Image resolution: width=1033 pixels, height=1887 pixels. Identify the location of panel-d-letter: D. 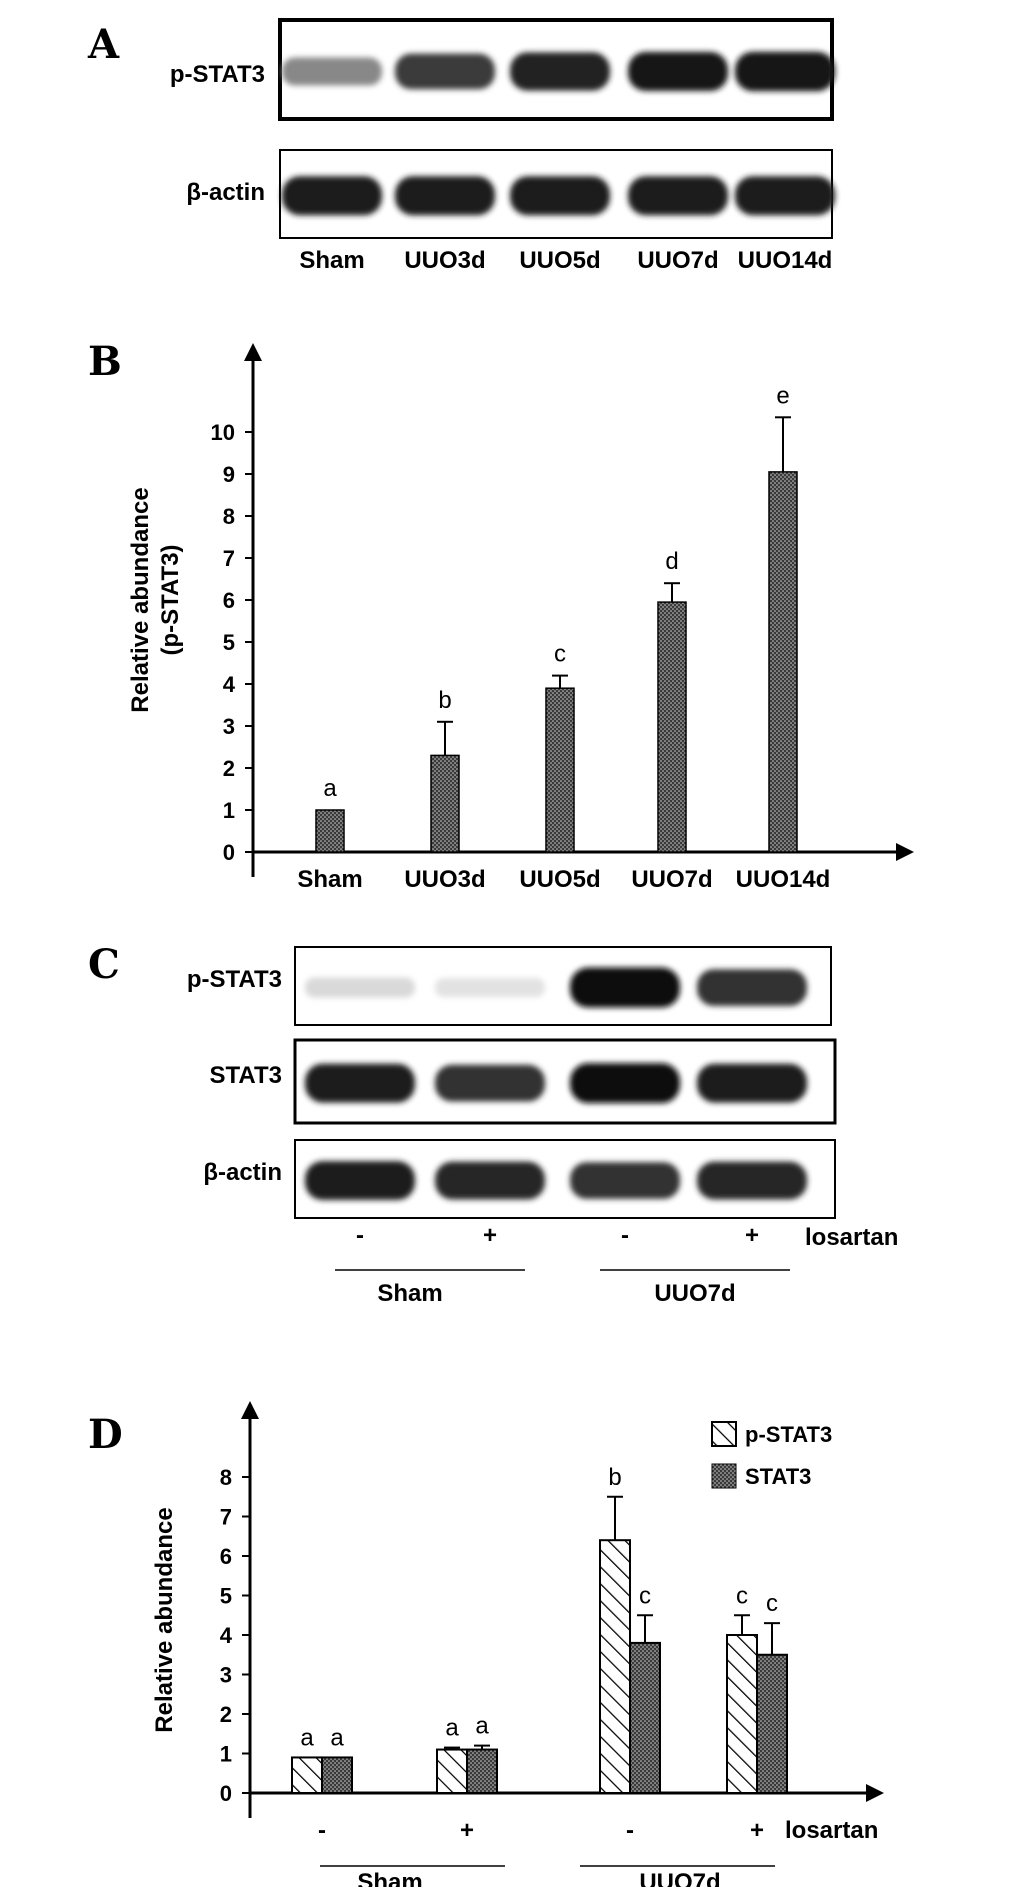
(105, 1434).